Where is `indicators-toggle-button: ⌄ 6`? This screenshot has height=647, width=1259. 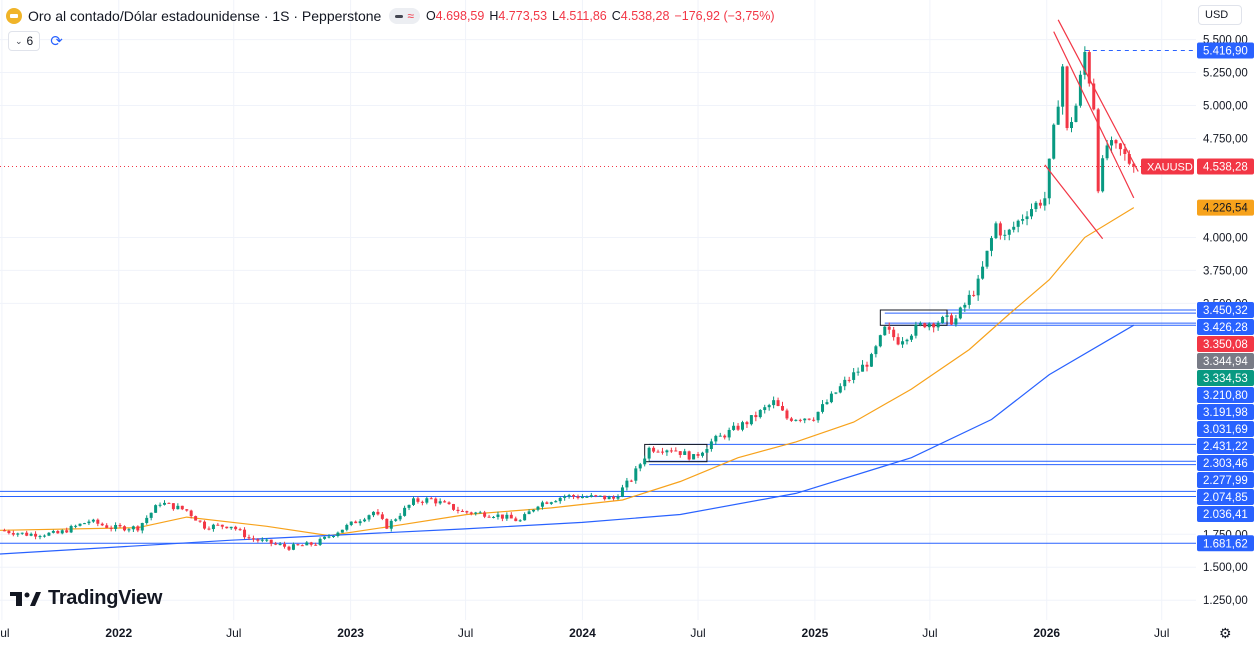
indicators-toggle-button: ⌄ 6 is located at coordinates (24, 41).